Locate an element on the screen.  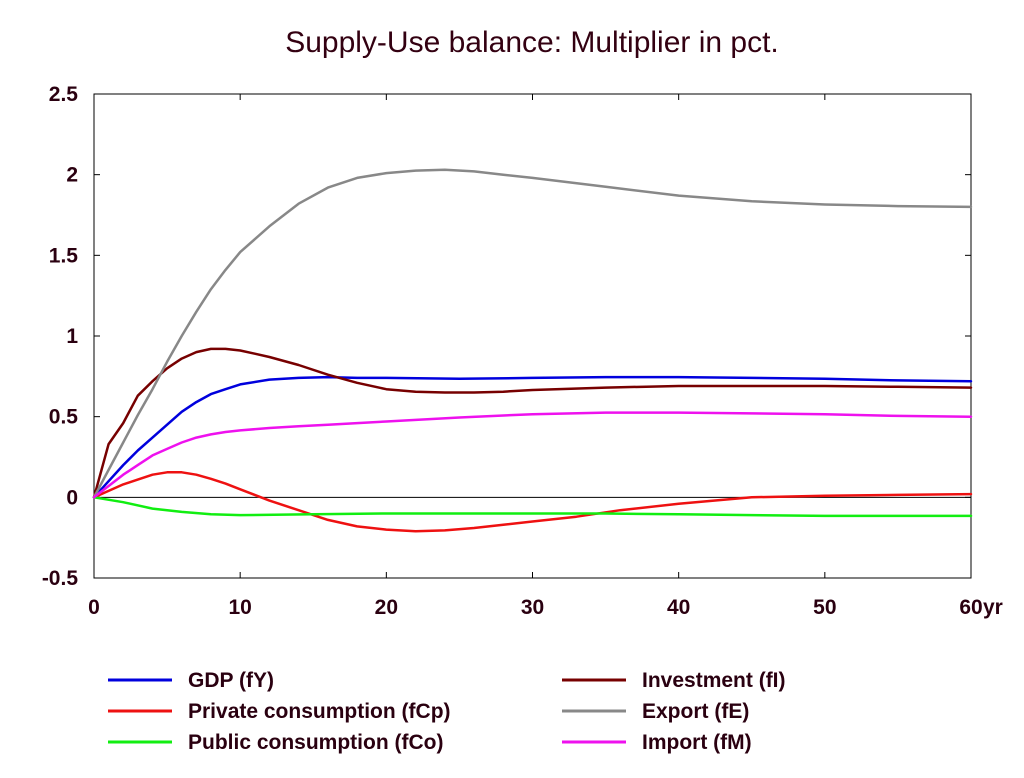
x-tick-label: 60 is located at coordinates (970, 607).